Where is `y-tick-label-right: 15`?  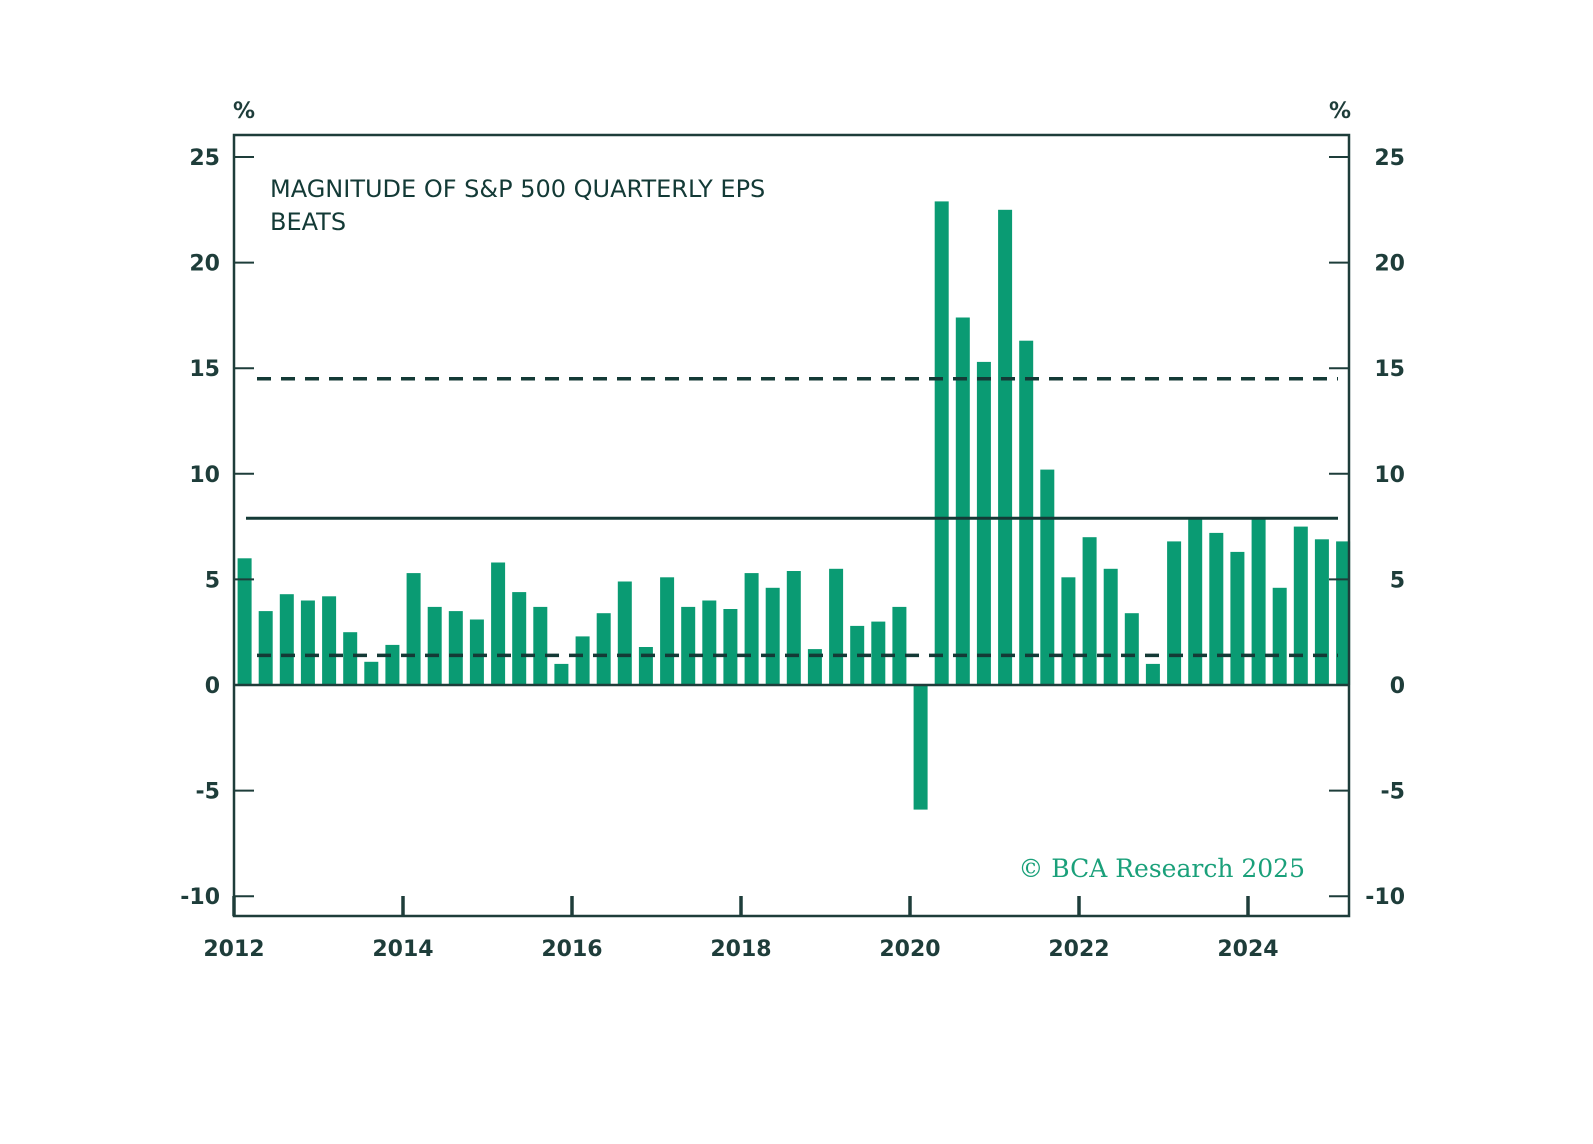 y-tick-label-right: 15 is located at coordinates (1389, 369).